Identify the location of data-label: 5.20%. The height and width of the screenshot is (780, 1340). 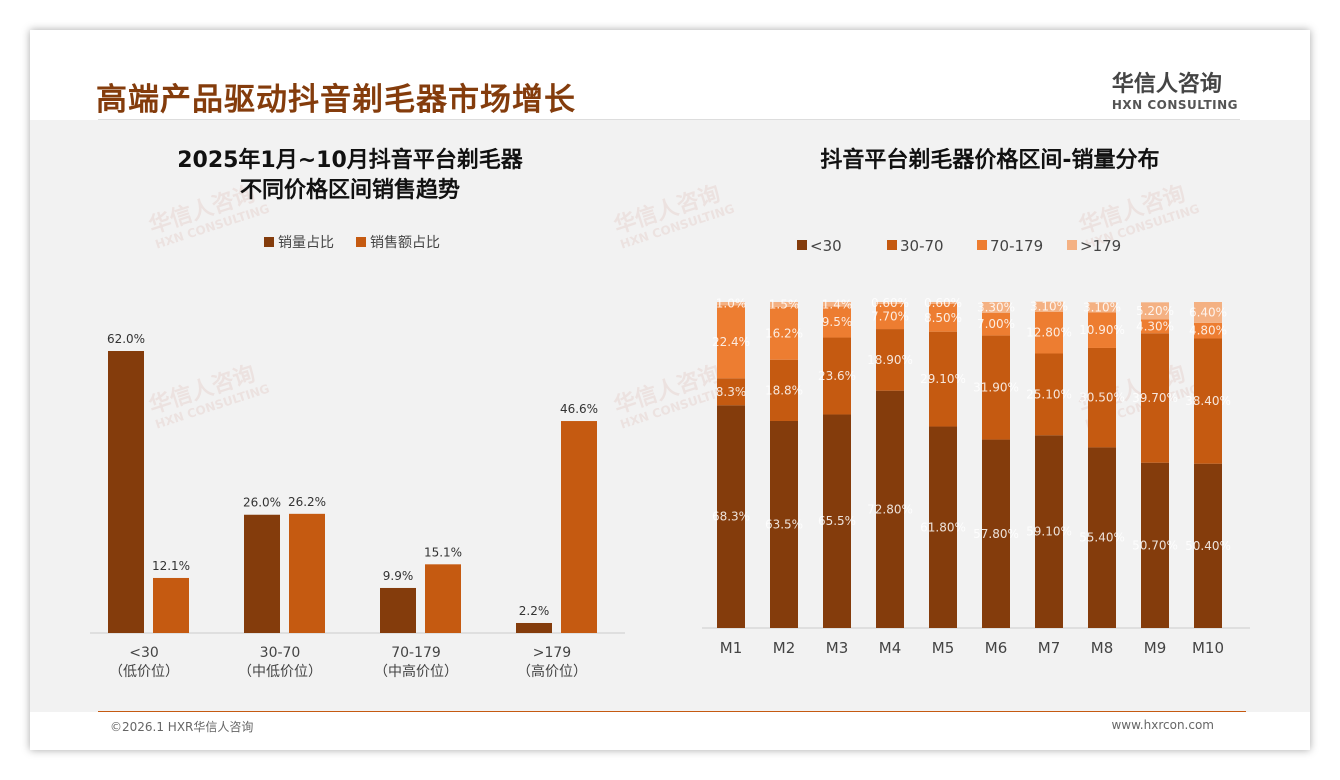
(1155, 311).